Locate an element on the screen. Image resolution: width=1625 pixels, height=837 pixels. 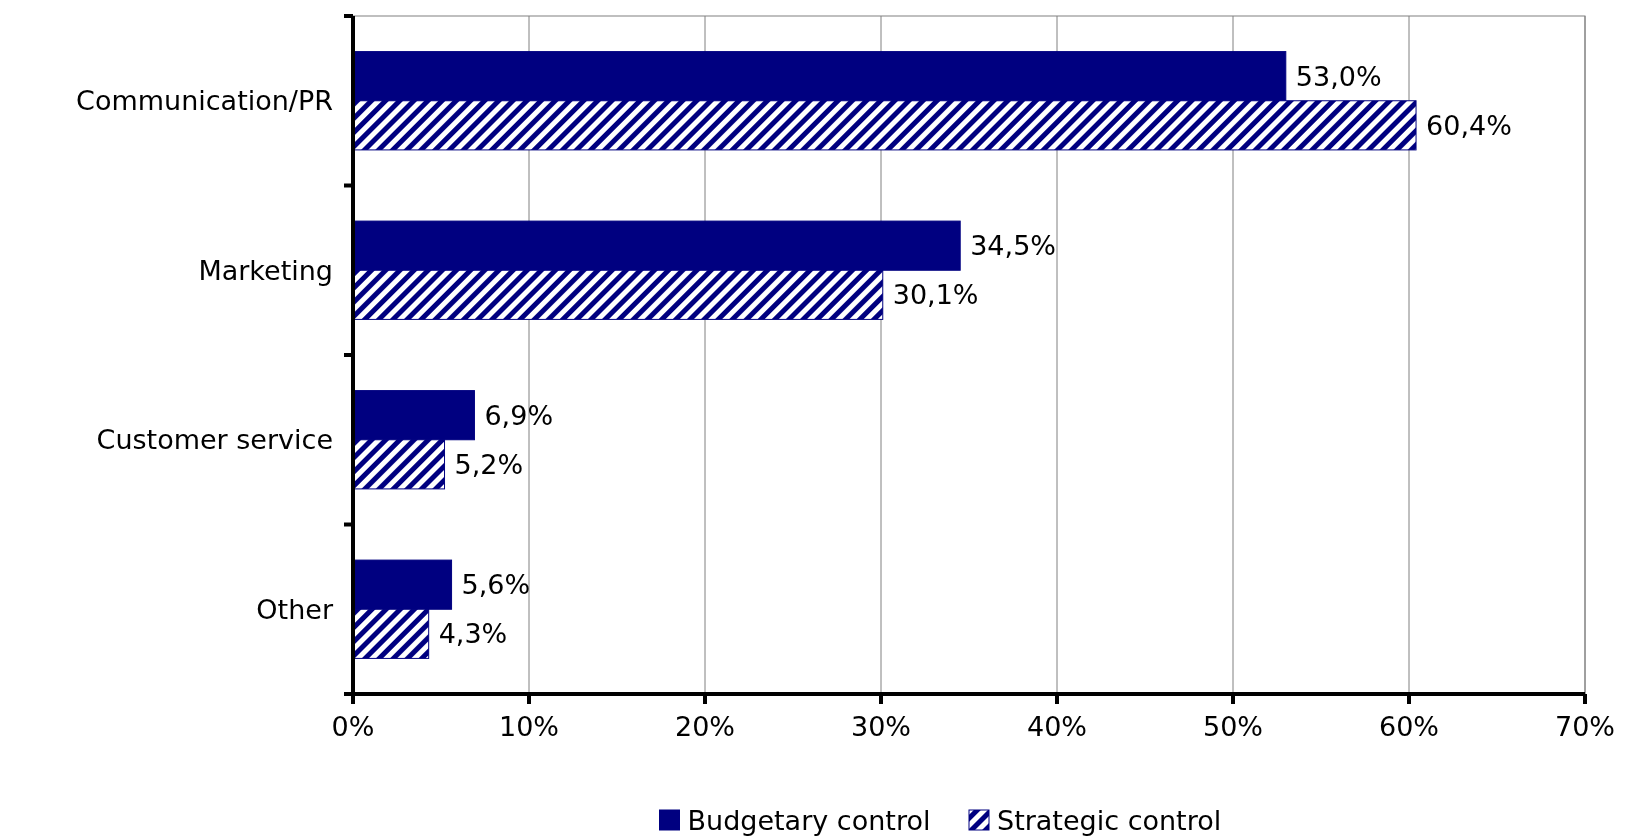
x-tick-label: 10% is located at coordinates (529, 726).